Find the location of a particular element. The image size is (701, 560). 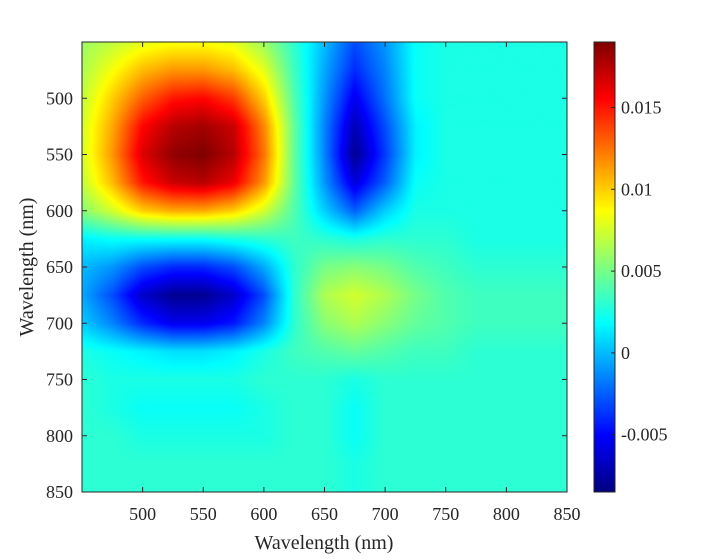

y-tick-label: 600 is located at coordinates (59, 211).